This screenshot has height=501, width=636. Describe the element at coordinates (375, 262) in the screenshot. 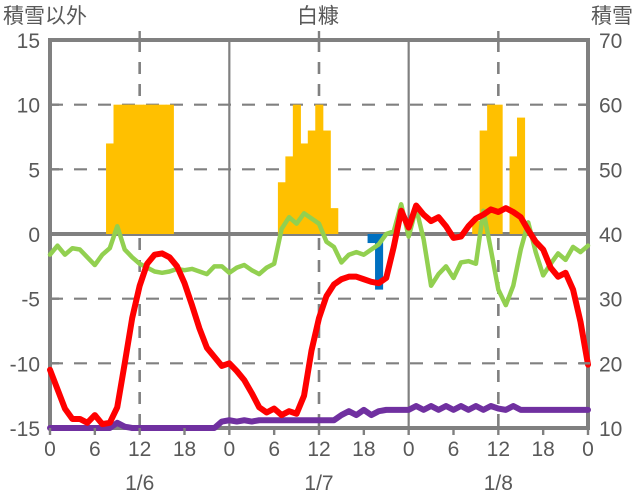

I see `bar-series-blue` at that location.